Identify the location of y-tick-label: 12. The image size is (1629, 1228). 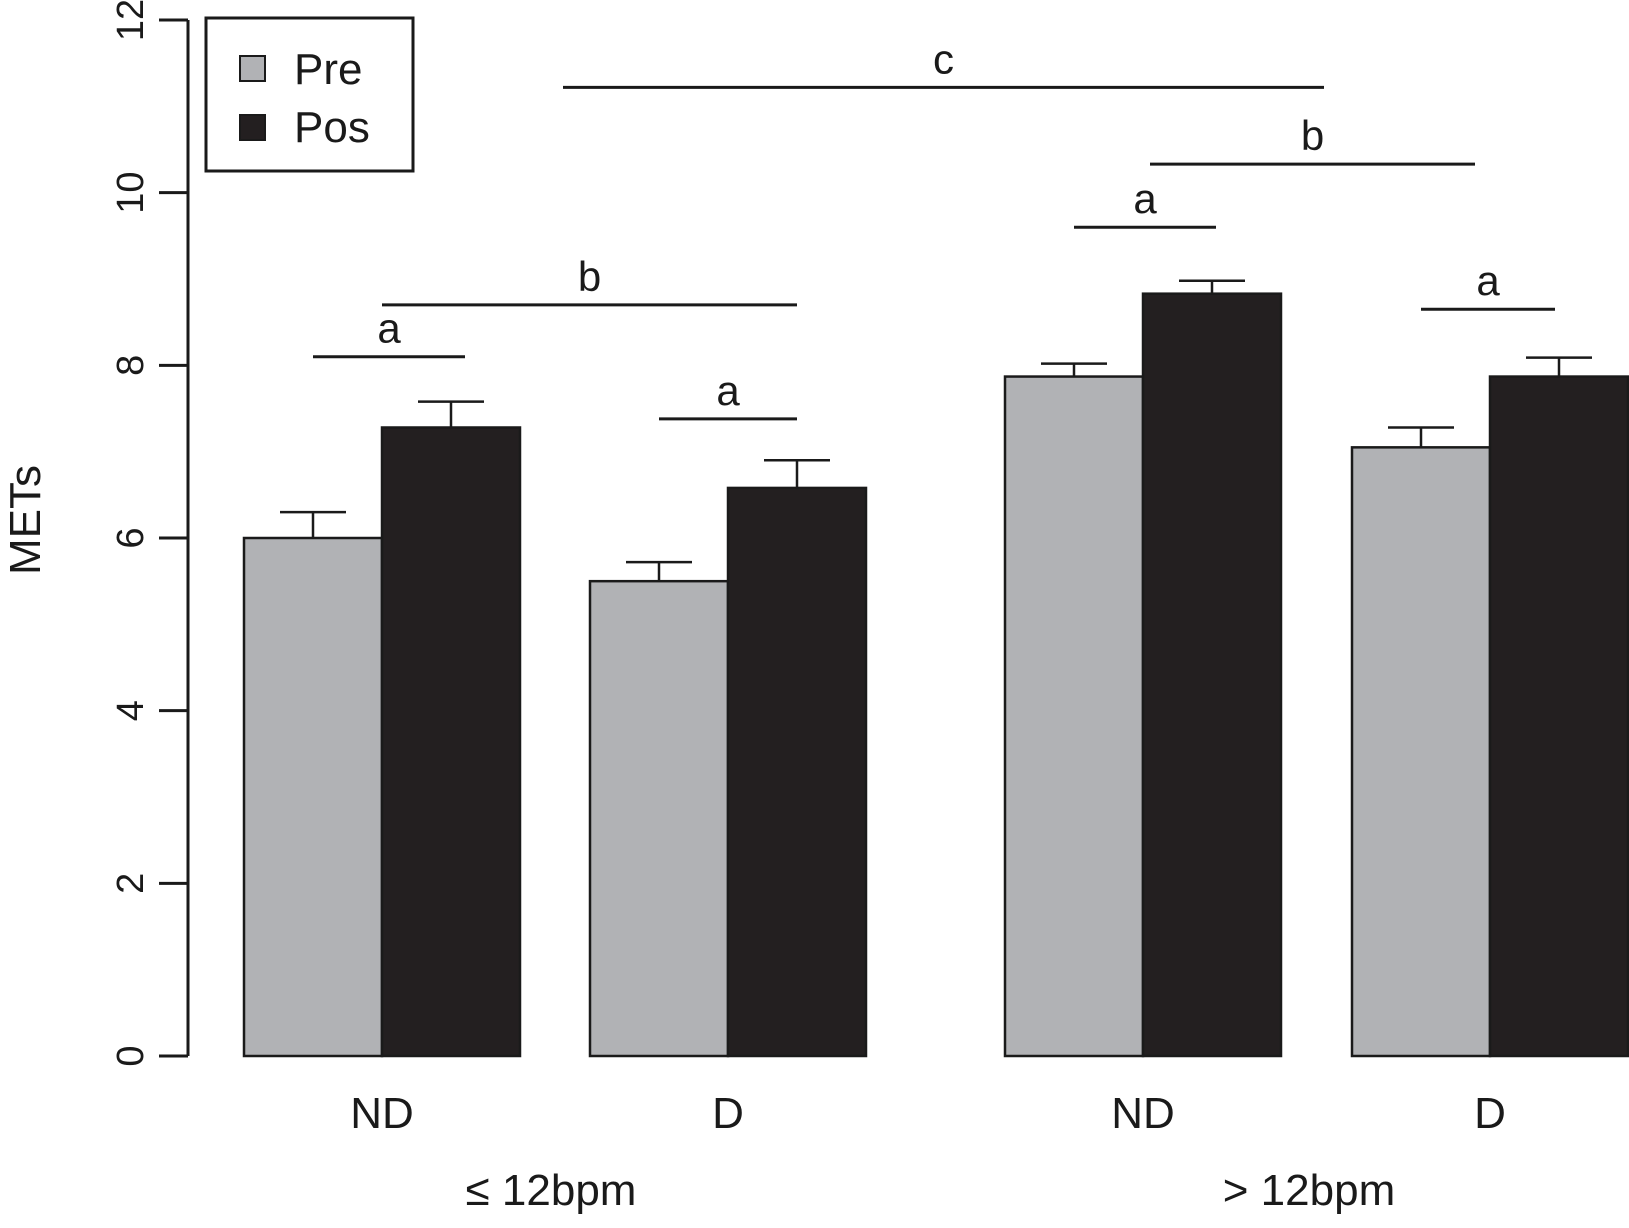
(131, 20).